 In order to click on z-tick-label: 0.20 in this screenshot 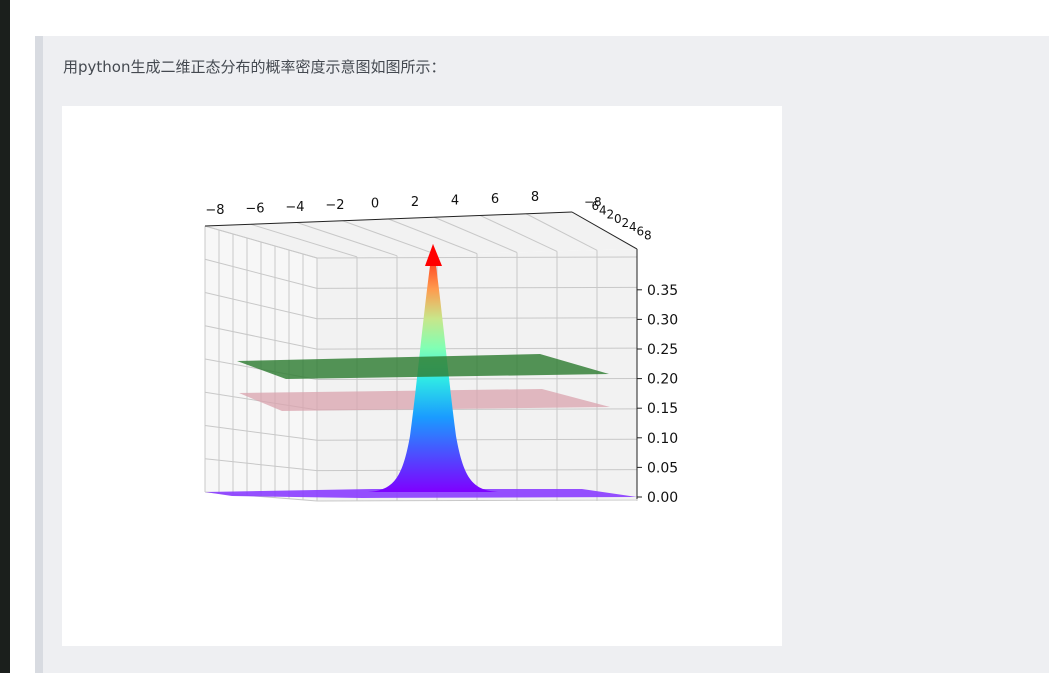, I will do `click(662, 380)`.